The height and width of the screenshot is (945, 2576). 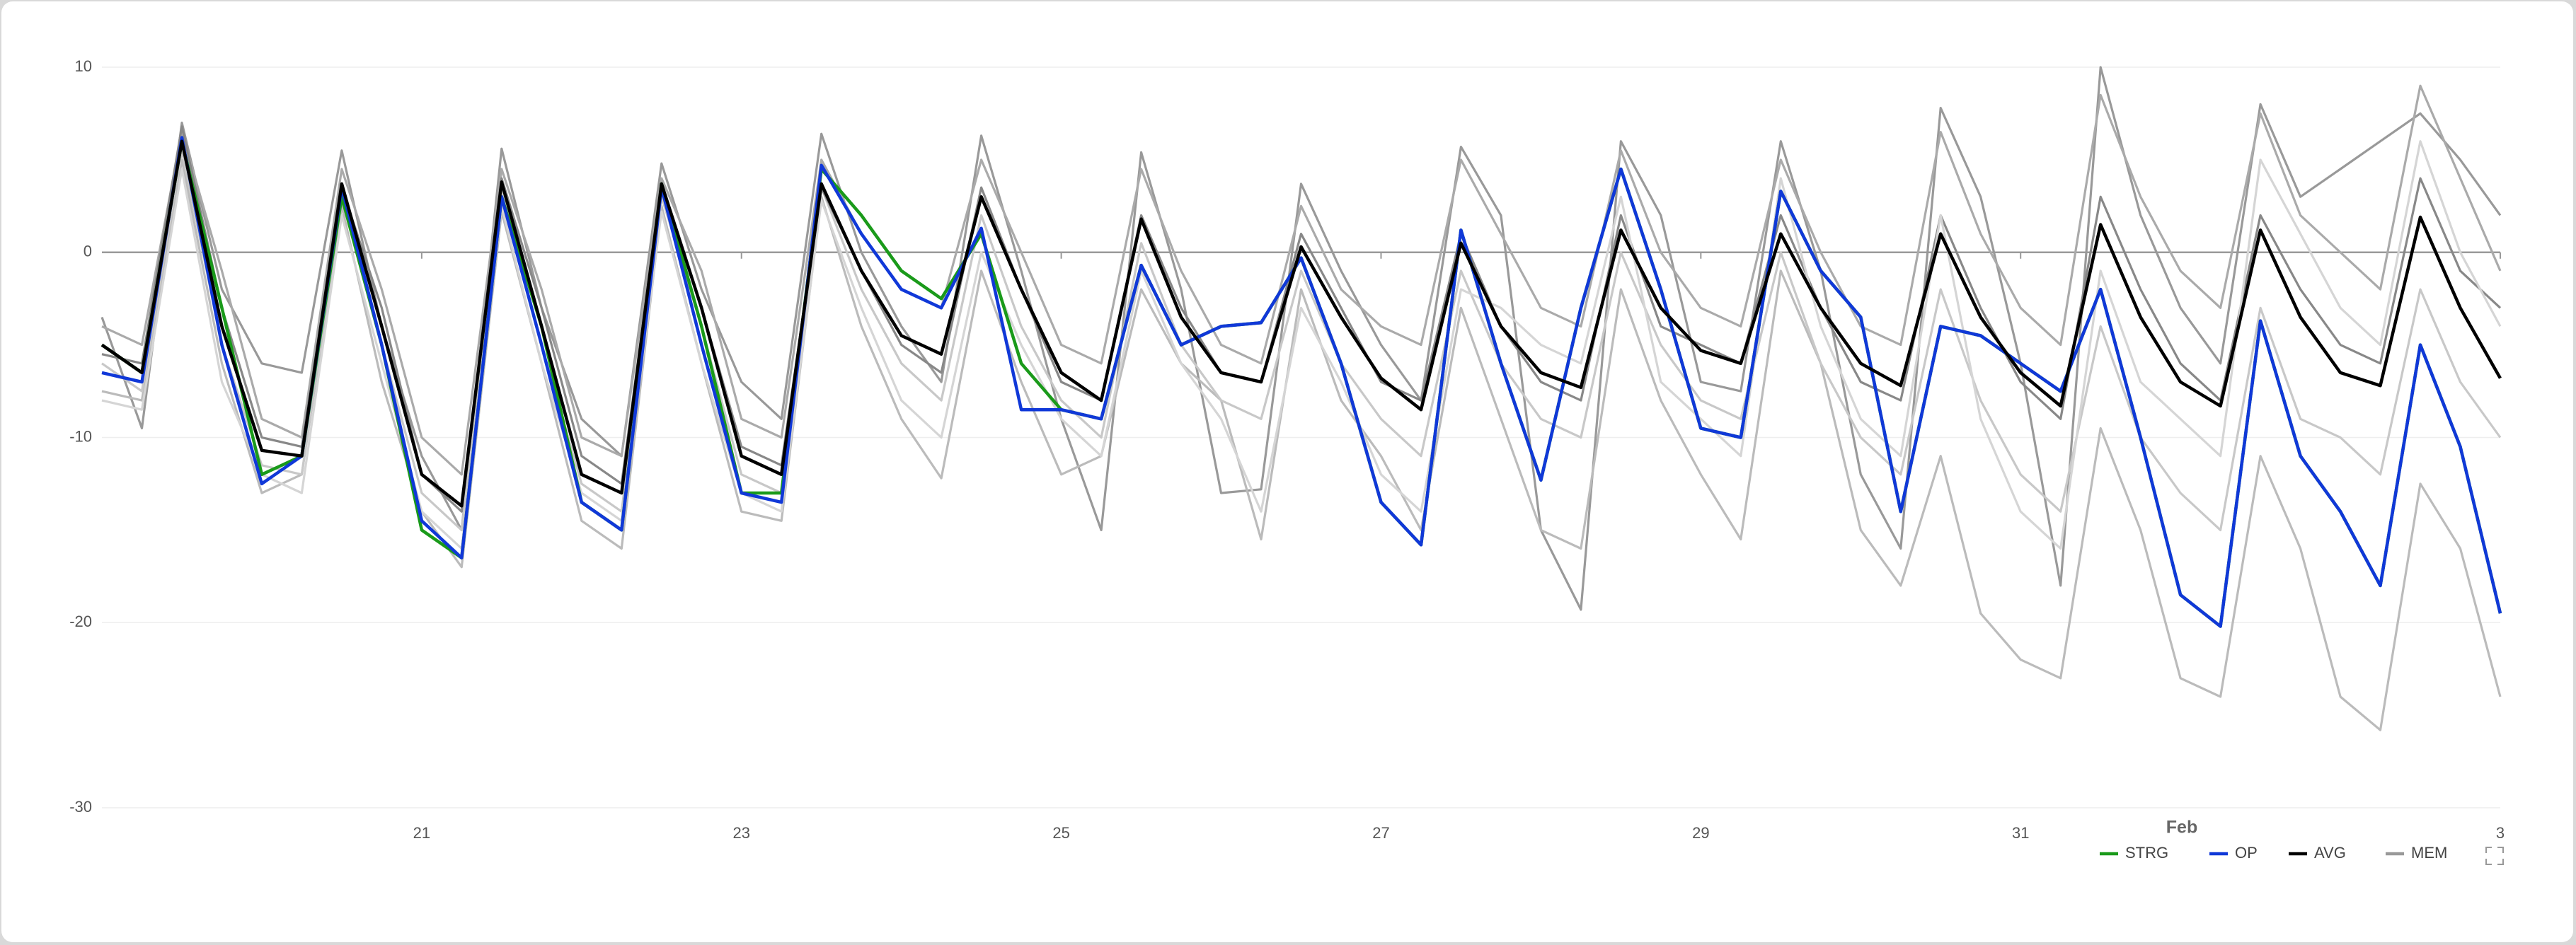 I want to click on expand-icon, so click(x=2495, y=856).